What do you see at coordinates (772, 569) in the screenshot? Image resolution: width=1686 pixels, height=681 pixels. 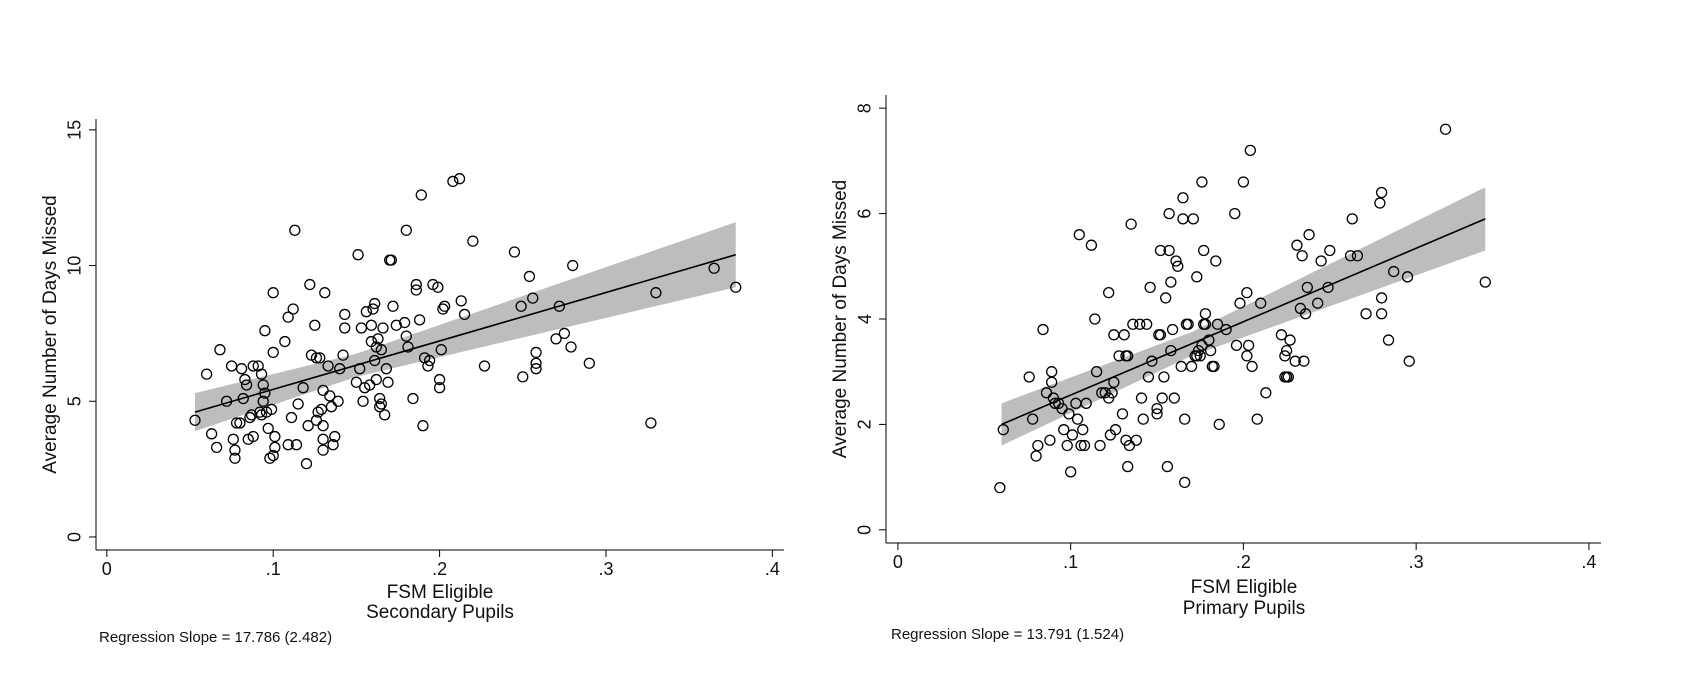 I see `x-tick-label: .4` at bounding box center [772, 569].